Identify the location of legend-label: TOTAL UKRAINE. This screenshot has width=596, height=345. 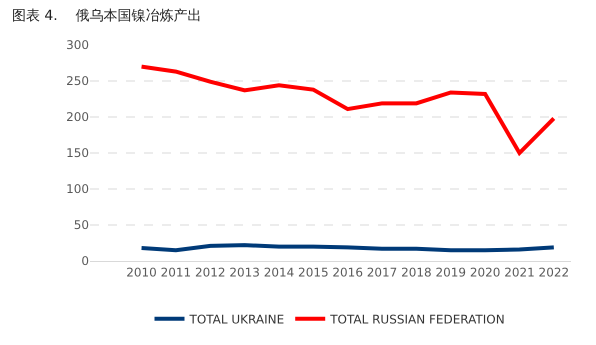
(236, 319).